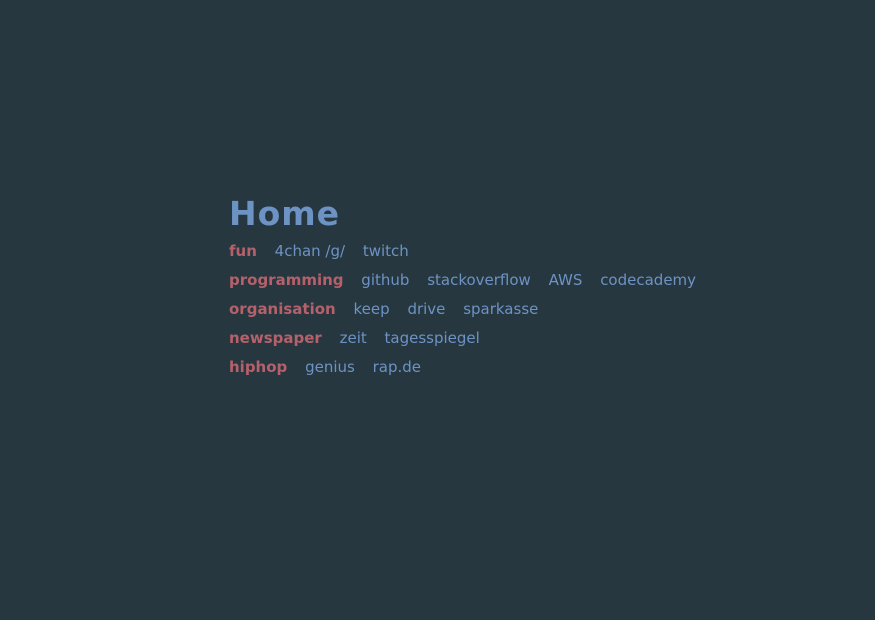 The image size is (875, 620). Describe the element at coordinates (371, 309) in the screenshot. I see `link-keep: keep` at that location.